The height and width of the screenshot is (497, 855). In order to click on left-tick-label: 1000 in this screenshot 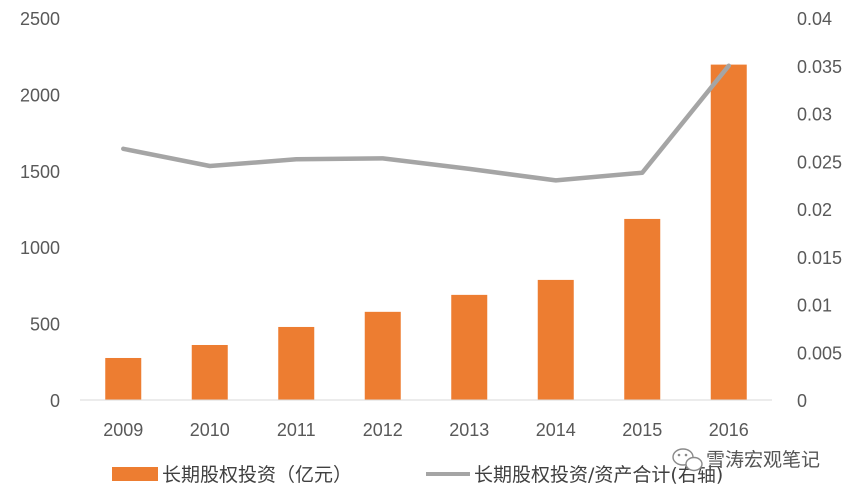, I will do `click(40, 248)`.